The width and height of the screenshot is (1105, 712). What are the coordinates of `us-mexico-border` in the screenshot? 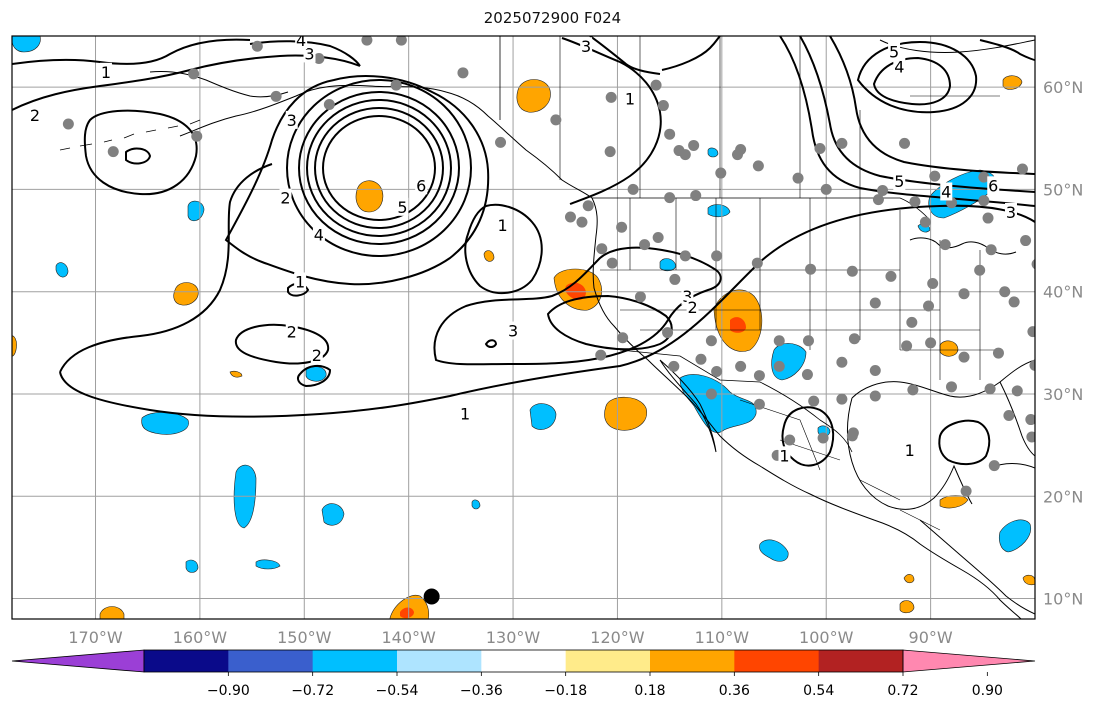 It's located at (736, 401).